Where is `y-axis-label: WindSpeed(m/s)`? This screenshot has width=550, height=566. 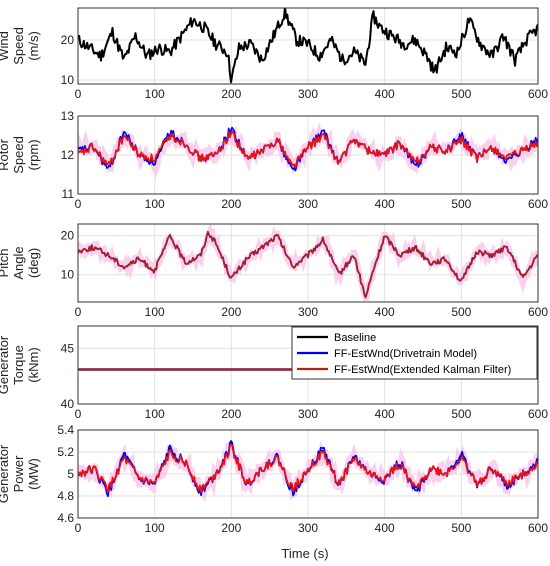 y-axis-label: WindSpeed(m/s) is located at coordinates (20, 46).